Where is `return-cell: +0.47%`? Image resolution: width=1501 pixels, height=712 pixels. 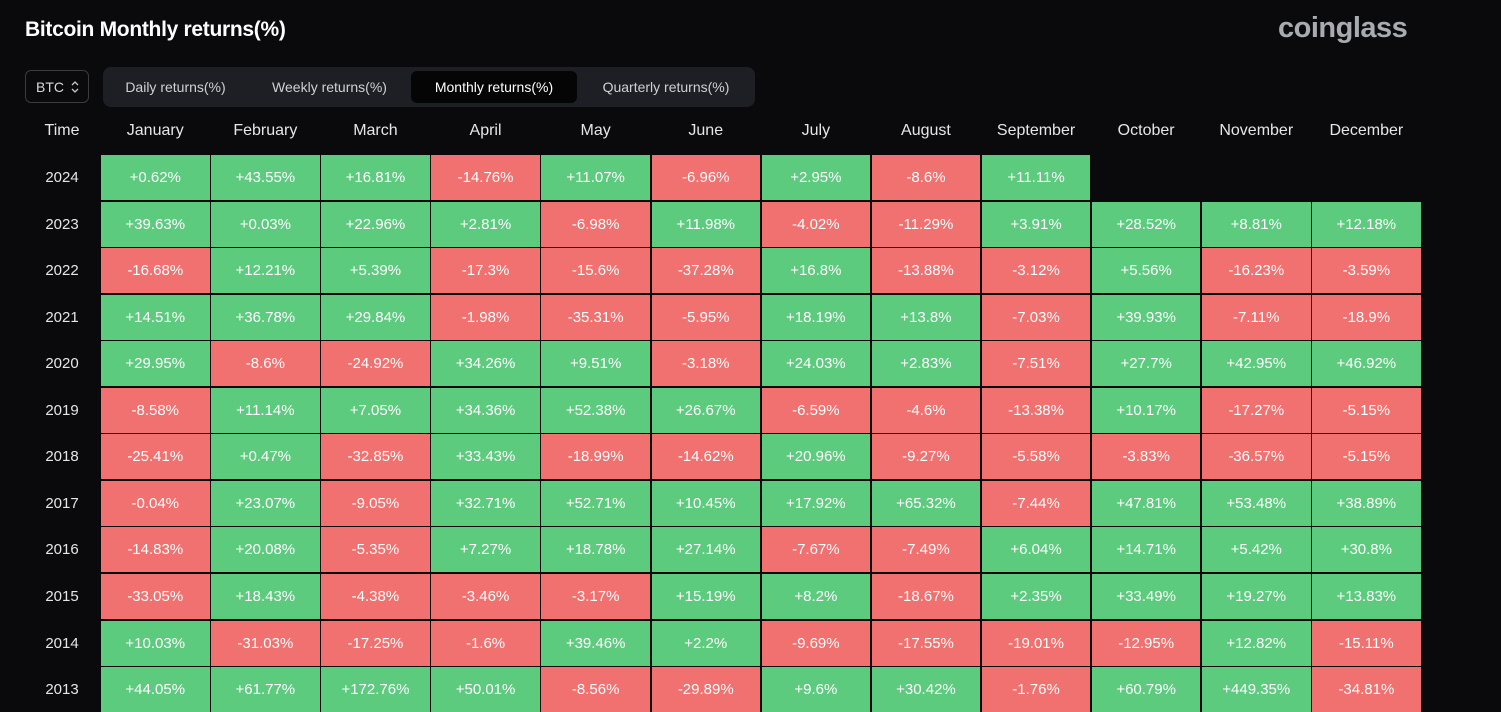
return-cell: +0.47% is located at coordinates (265, 457).